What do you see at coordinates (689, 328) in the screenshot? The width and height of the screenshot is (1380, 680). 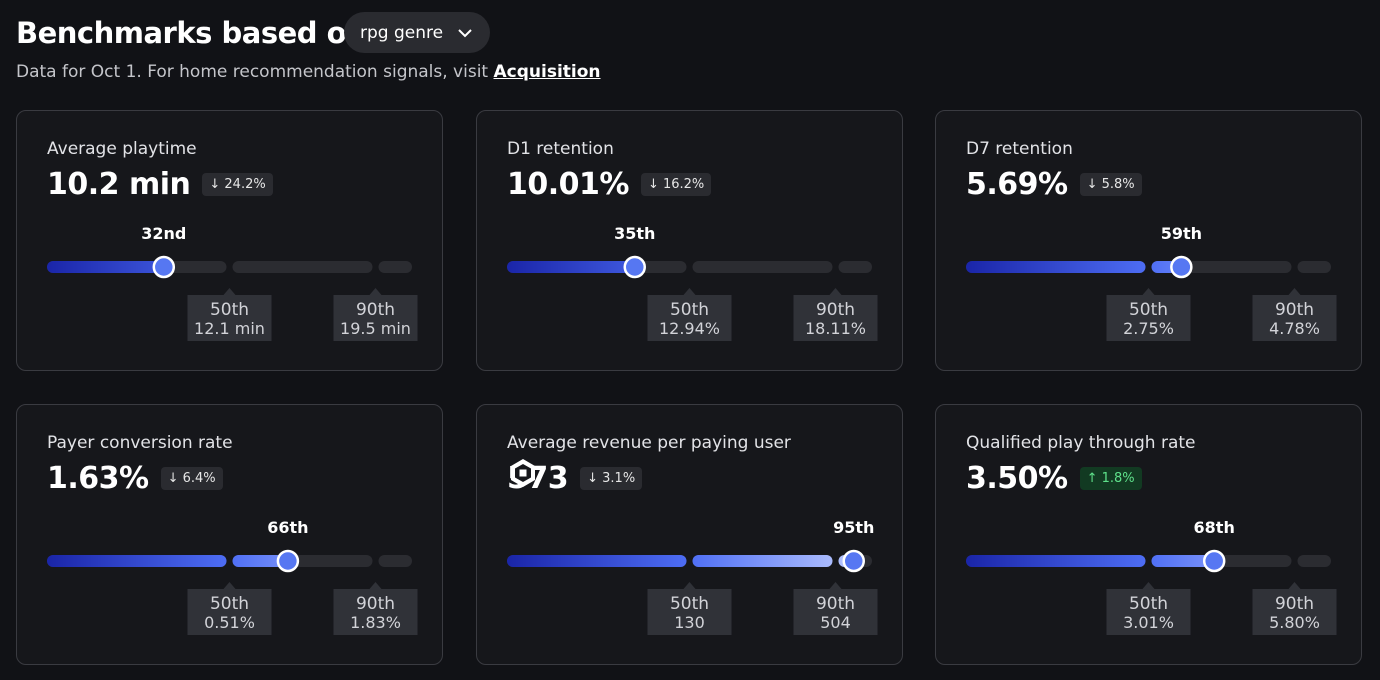 I see `benchmark-metric: 12.94%` at bounding box center [689, 328].